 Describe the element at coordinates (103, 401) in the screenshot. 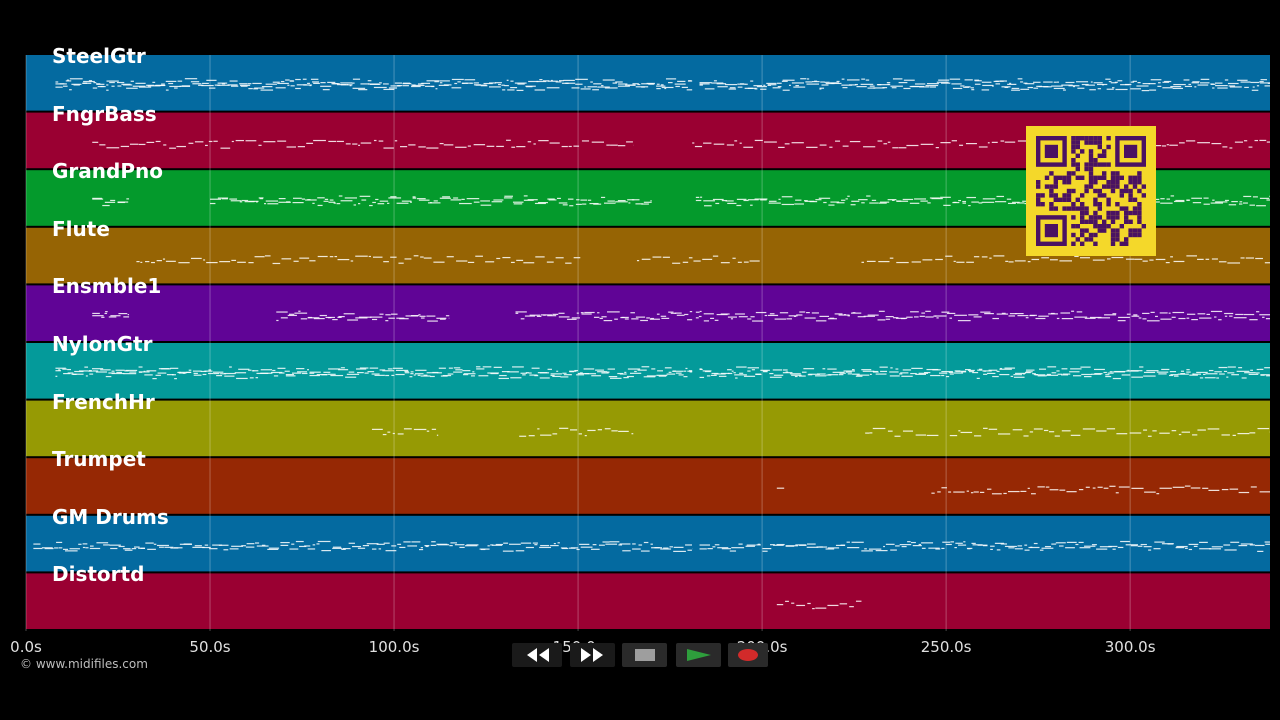

I see `track-label: FrenchHr` at that location.